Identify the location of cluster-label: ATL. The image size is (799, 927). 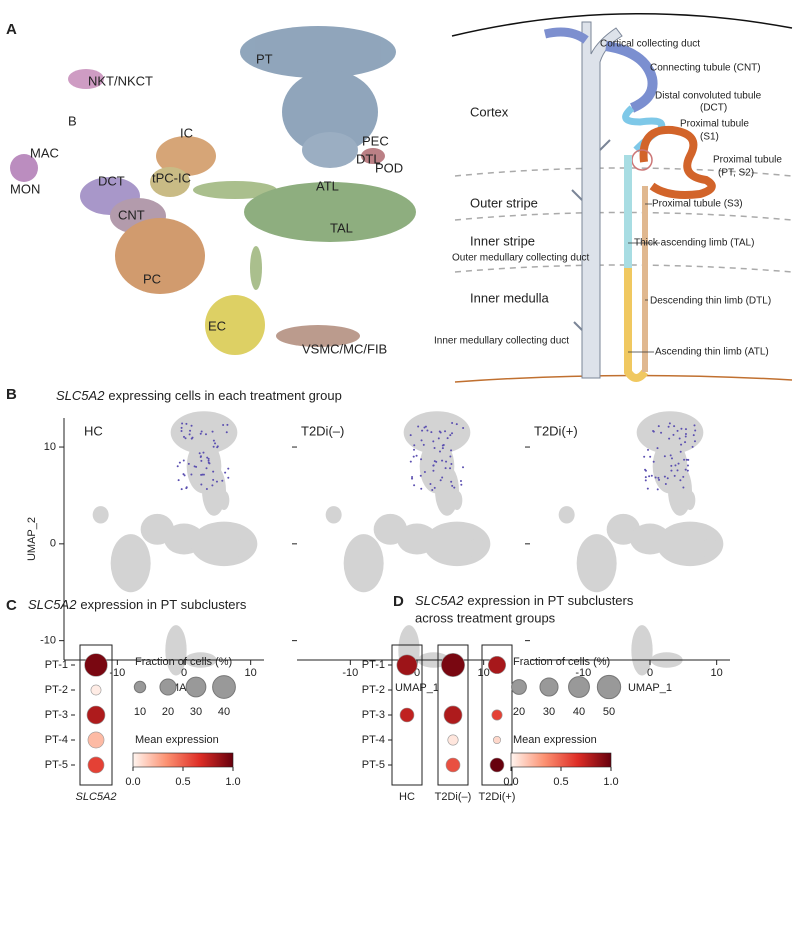
(327, 185).